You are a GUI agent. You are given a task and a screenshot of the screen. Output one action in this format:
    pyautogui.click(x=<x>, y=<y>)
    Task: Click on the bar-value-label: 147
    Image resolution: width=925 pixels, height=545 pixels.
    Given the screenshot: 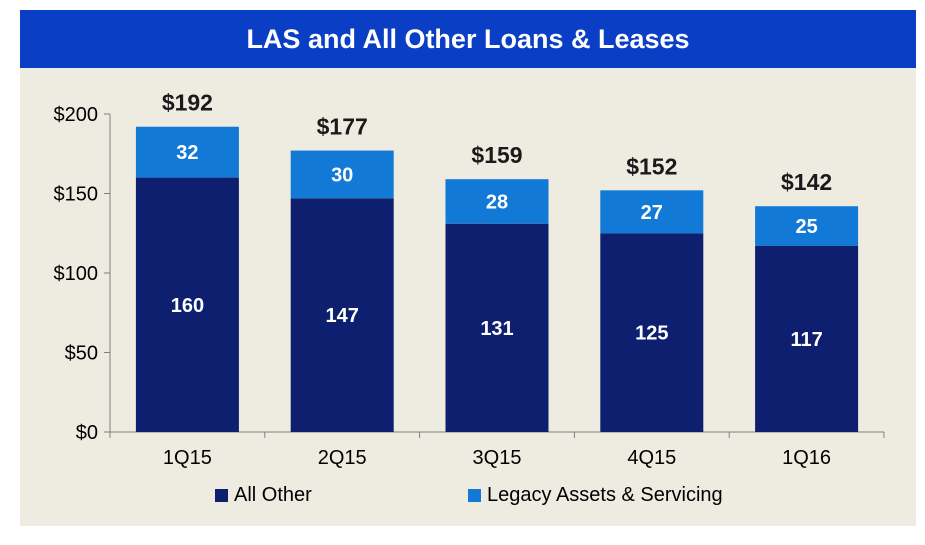 What is the action you would take?
    pyautogui.click(x=342, y=316)
    